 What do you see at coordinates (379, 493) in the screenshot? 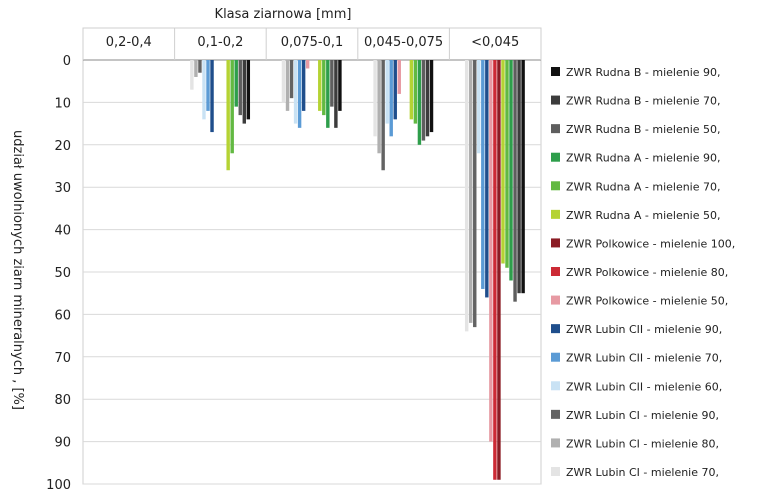
I see `caption-strip` at bounding box center [379, 493].